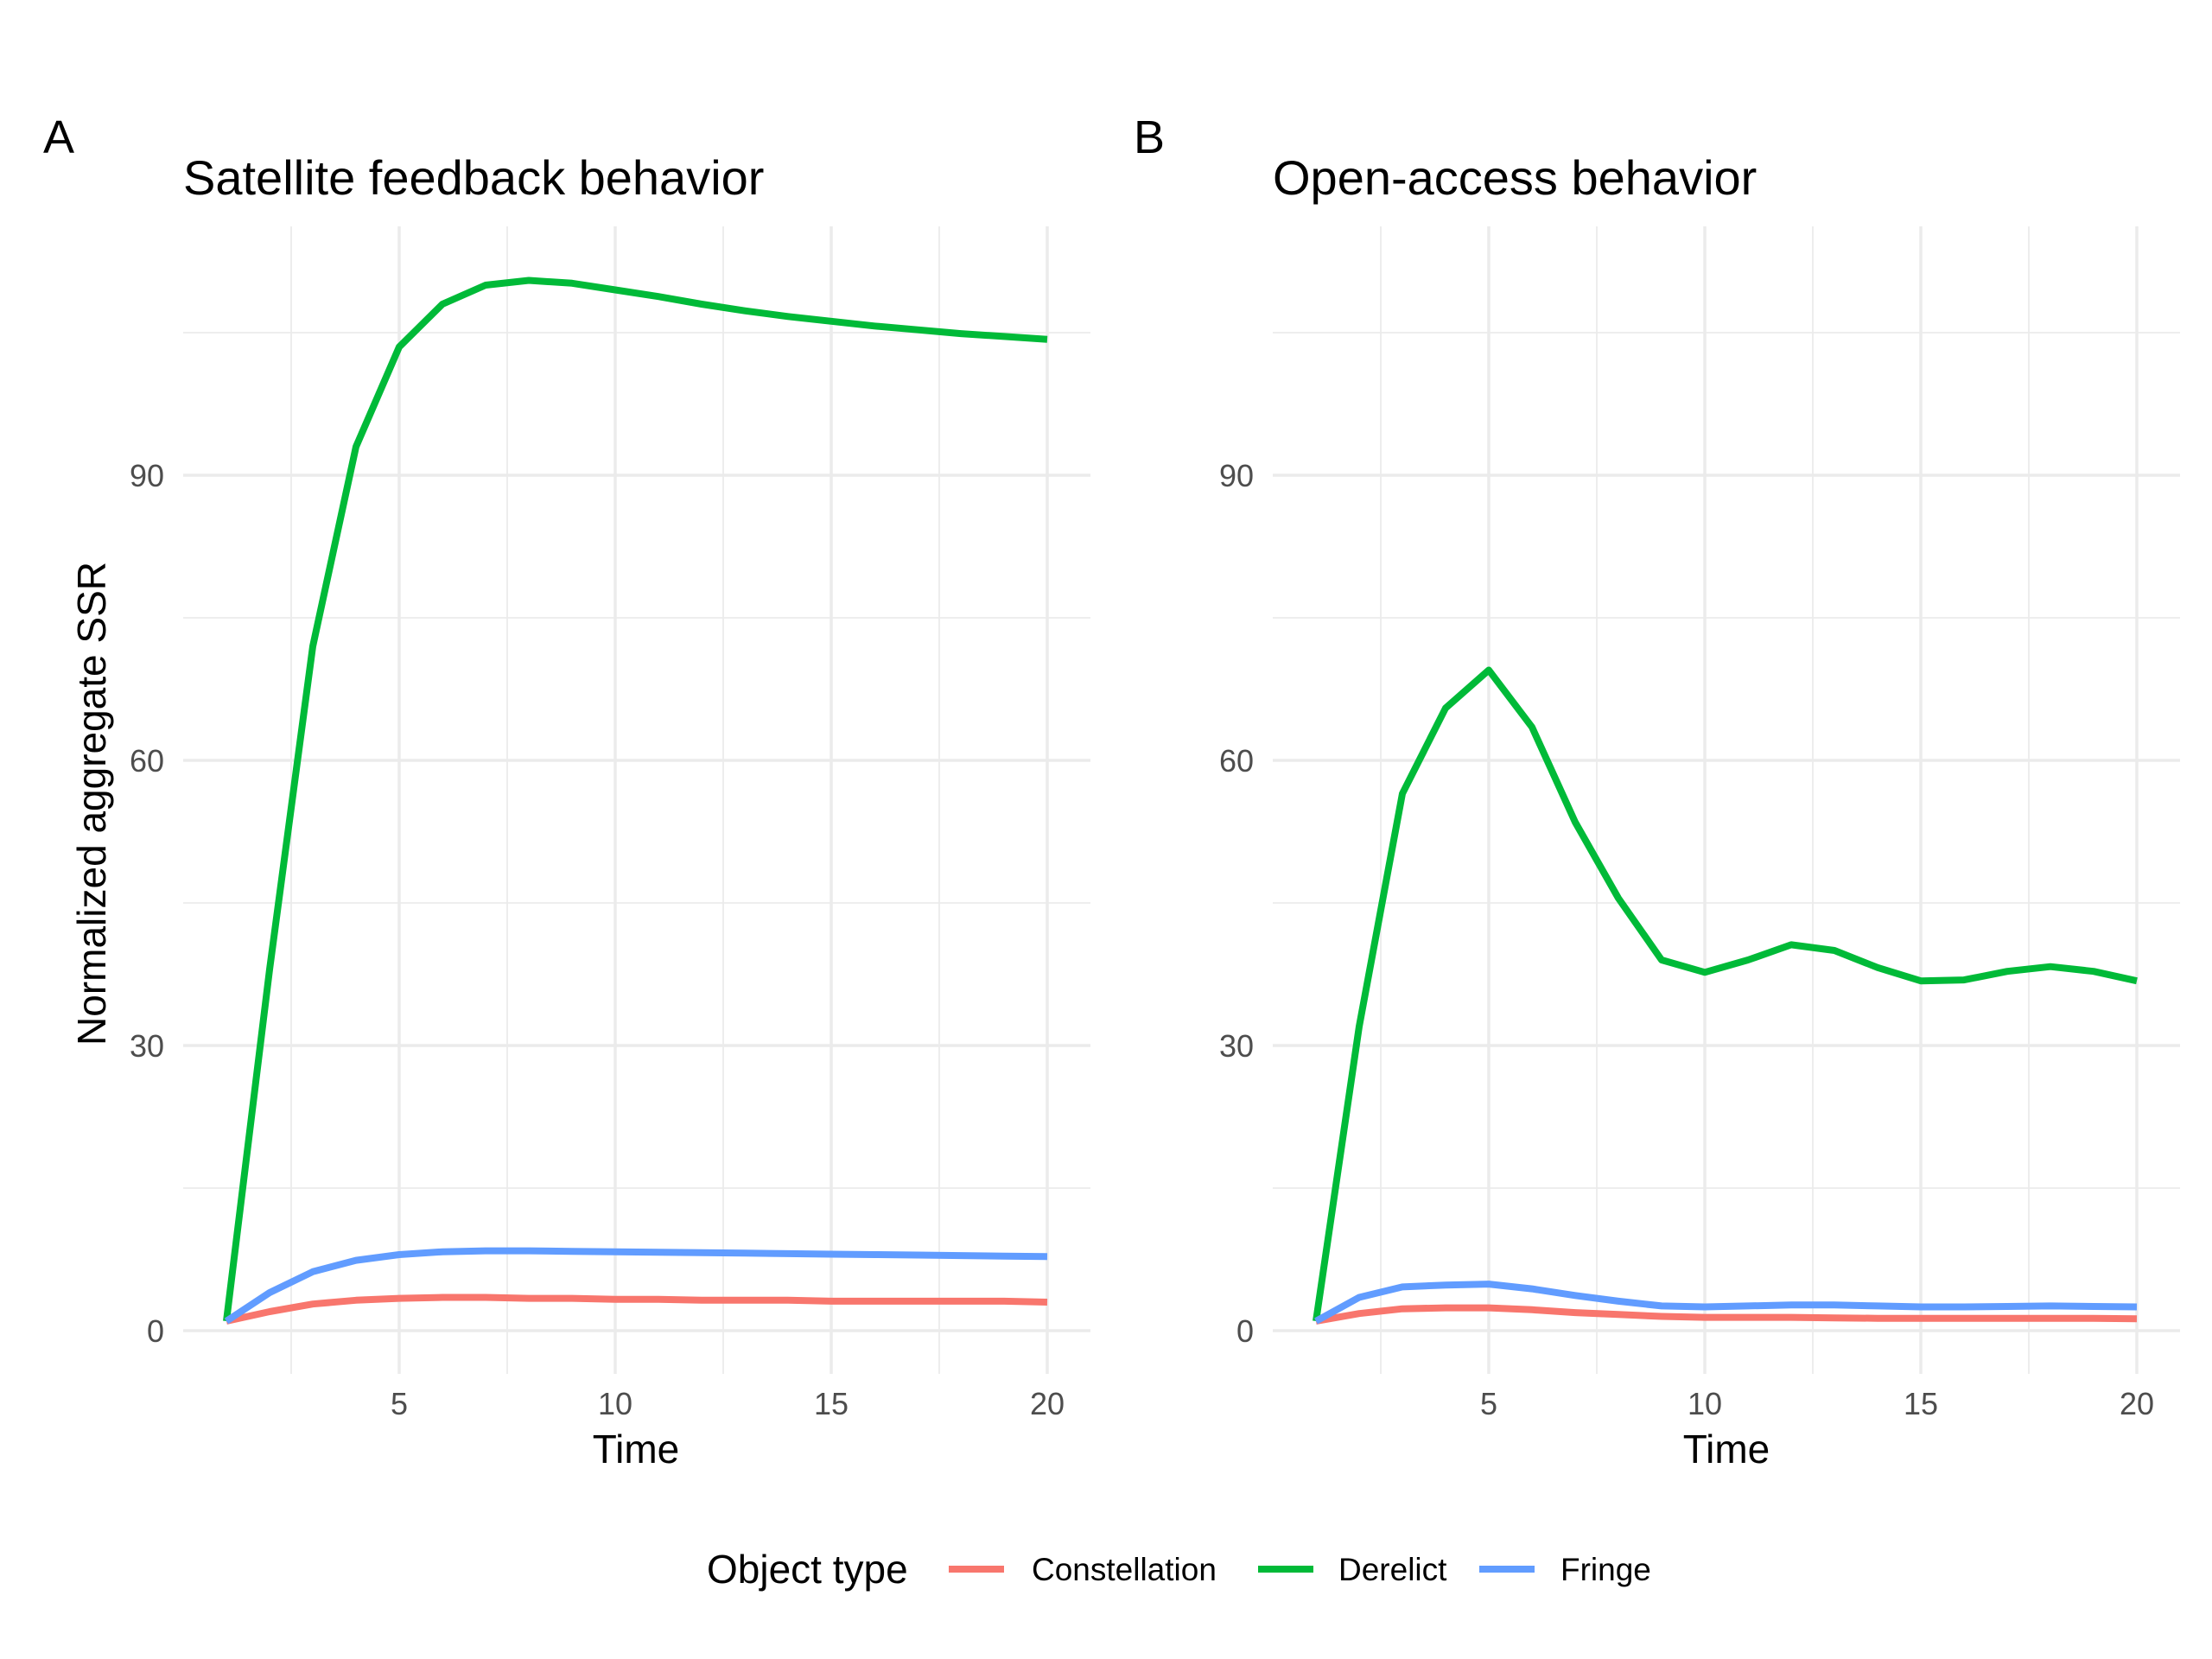 The height and width of the screenshot is (1659, 2212). I want to click on legend-title: Object type, so click(807, 1569).